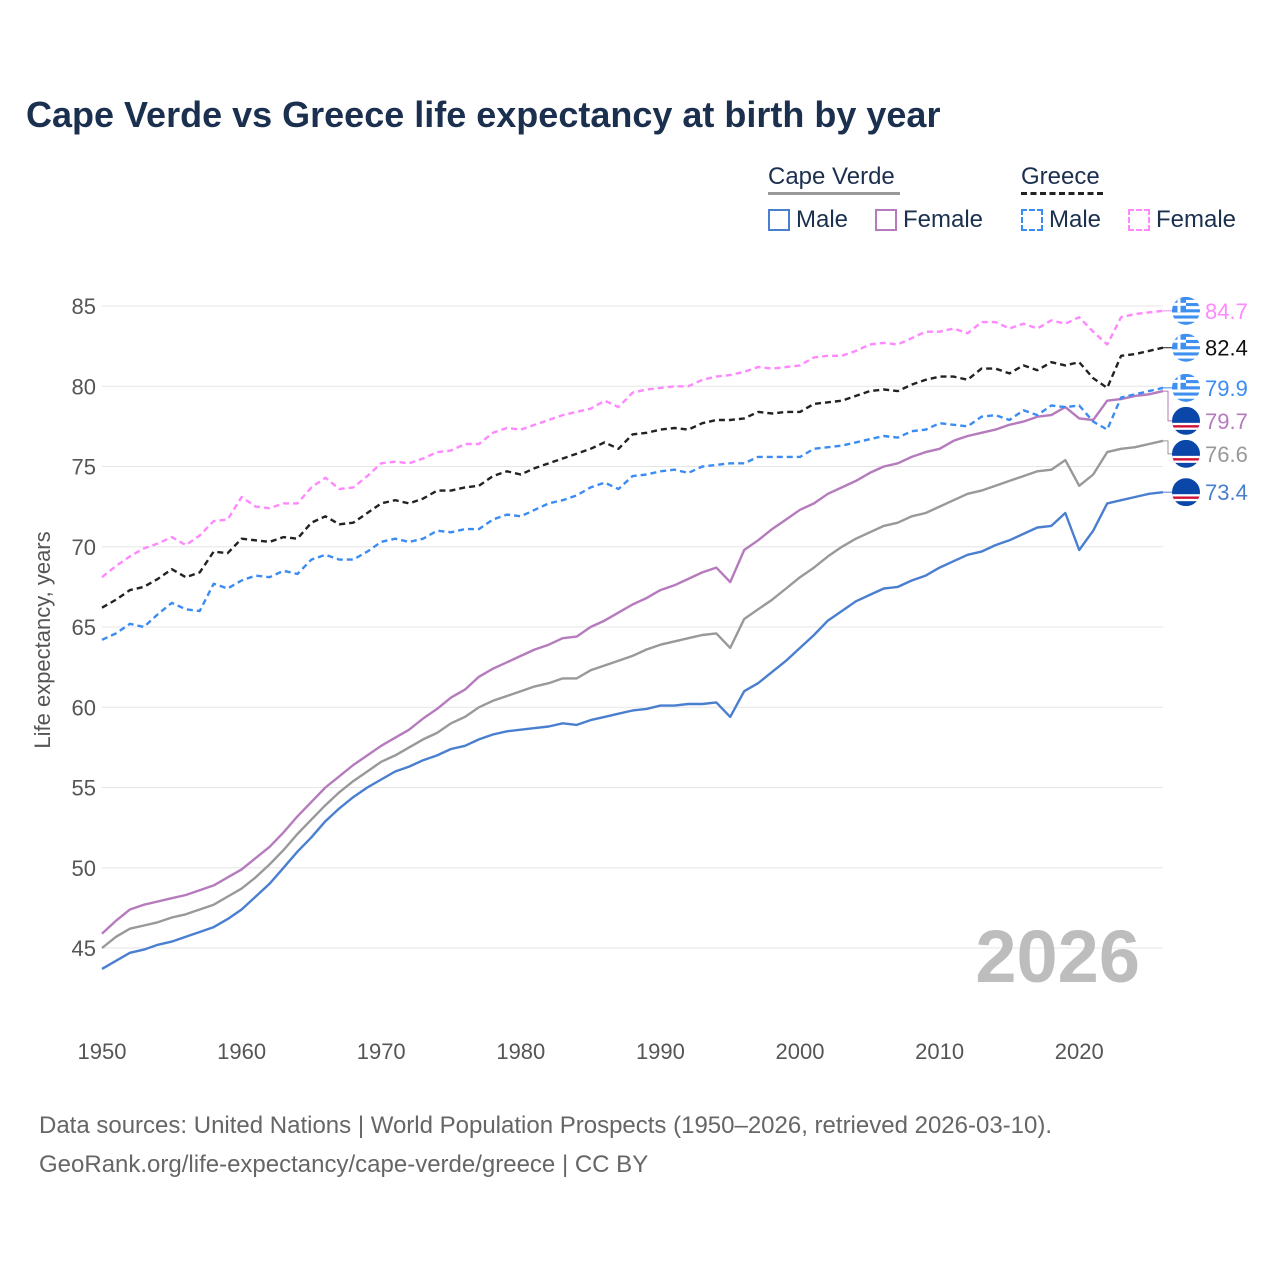 The image size is (1280, 1280). What do you see at coordinates (1226, 388) in the screenshot?
I see `end-value-label: 79.9` at bounding box center [1226, 388].